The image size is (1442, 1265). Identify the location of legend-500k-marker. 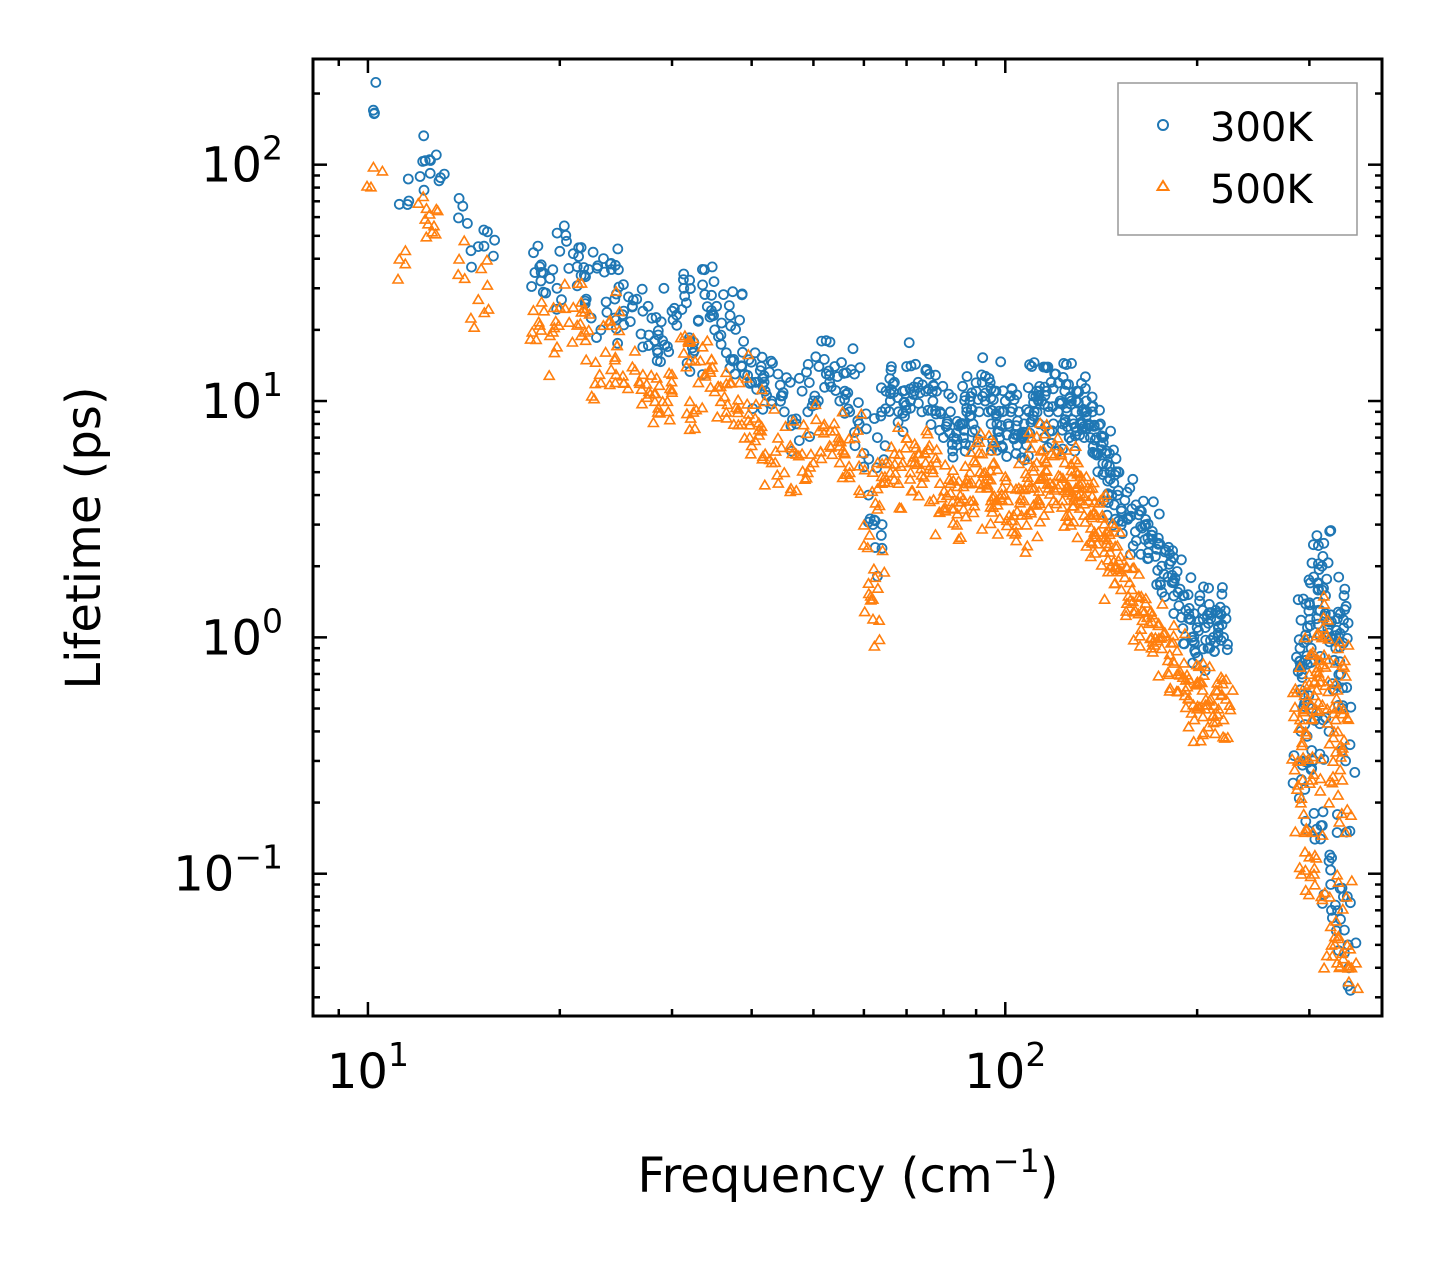
(1163, 185).